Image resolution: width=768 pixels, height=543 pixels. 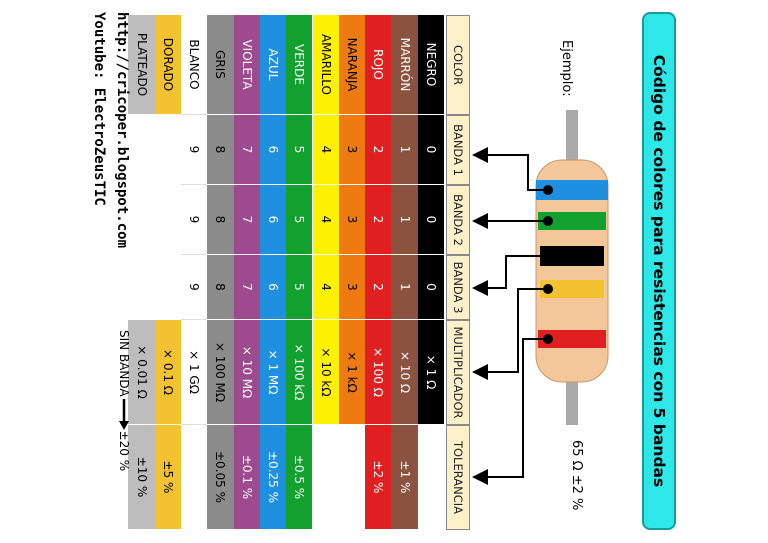 What do you see at coordinates (352, 372) in the screenshot?
I see `table-cell: × 1 kΩ` at bounding box center [352, 372].